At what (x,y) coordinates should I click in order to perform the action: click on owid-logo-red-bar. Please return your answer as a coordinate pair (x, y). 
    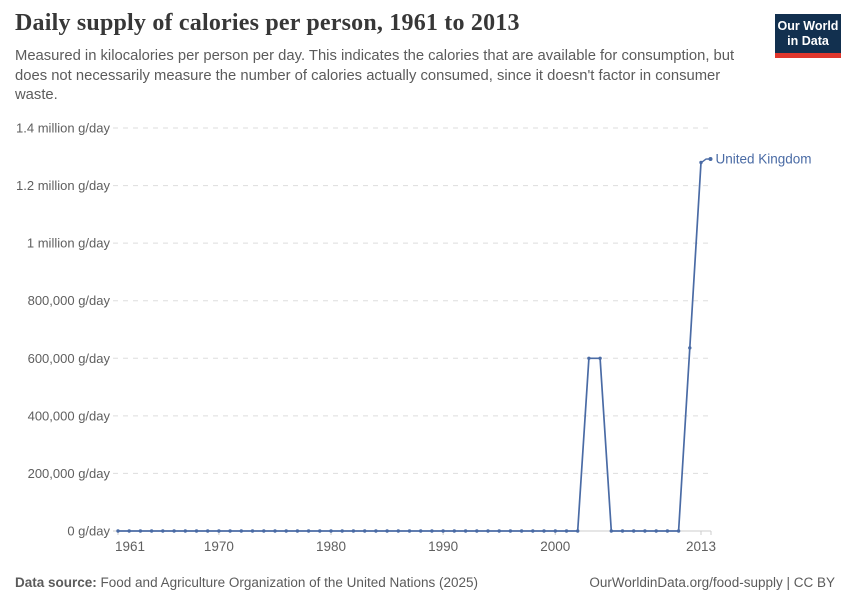
    Looking at the image, I should click on (808, 55).